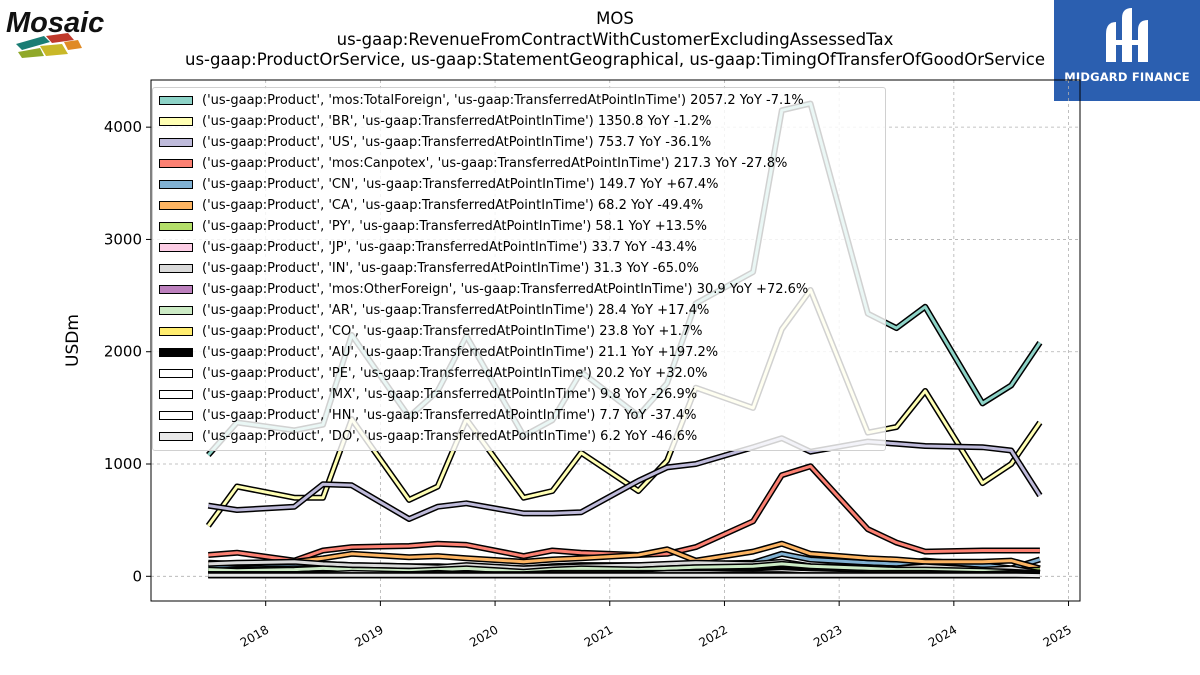 Image resolution: width=1200 pixels, height=675 pixels. Describe the element at coordinates (123, 239) in the screenshot. I see `y-tick-label-3000: 3000` at that location.